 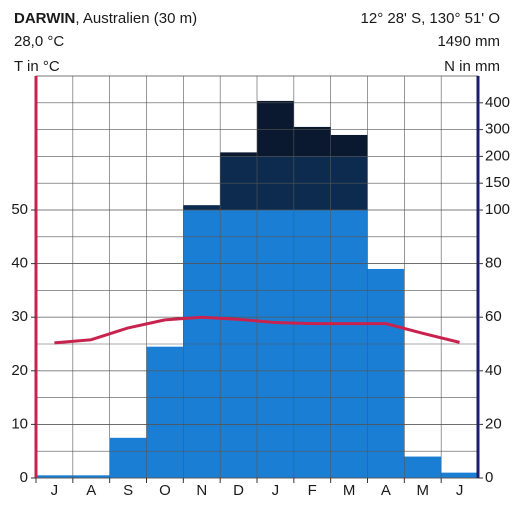 What do you see at coordinates (24, 477) in the screenshot?
I see `y-tick-label: 0` at bounding box center [24, 477].